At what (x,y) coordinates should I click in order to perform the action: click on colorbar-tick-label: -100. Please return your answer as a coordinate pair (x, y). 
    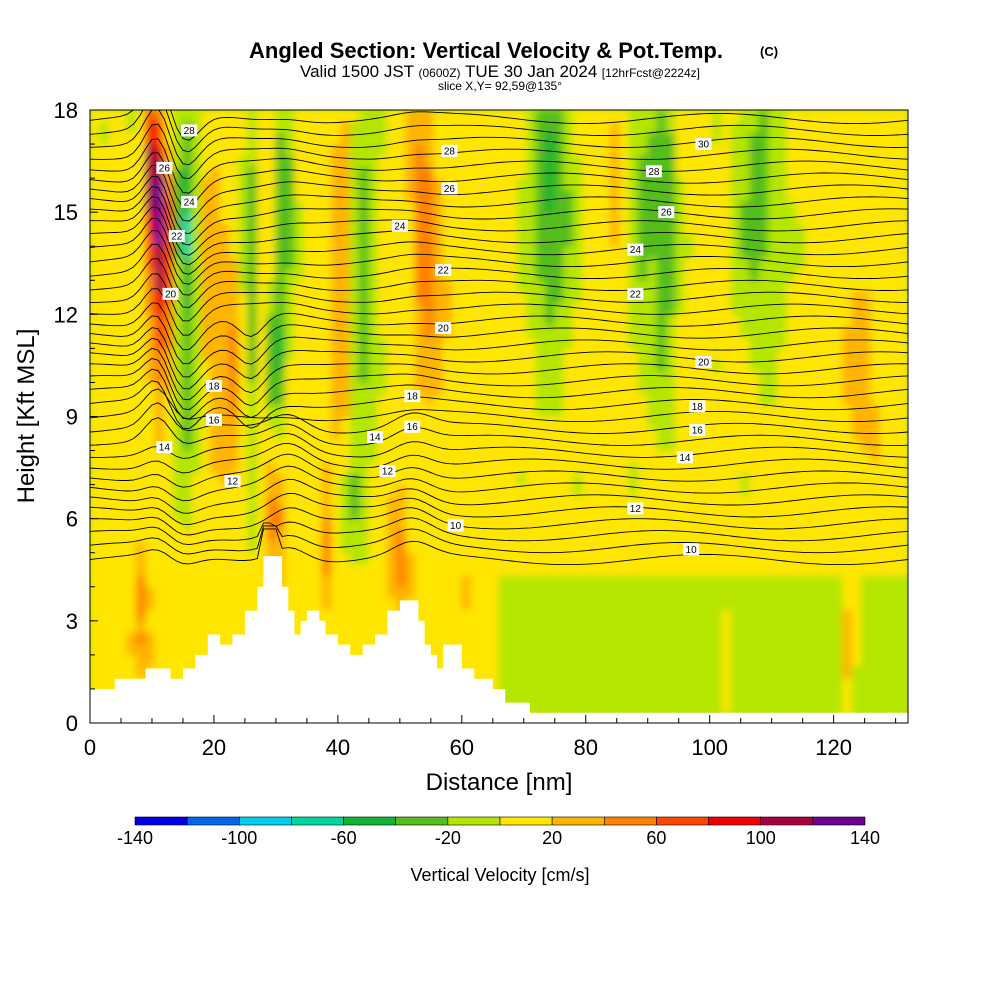
    Looking at the image, I should click on (239, 838).